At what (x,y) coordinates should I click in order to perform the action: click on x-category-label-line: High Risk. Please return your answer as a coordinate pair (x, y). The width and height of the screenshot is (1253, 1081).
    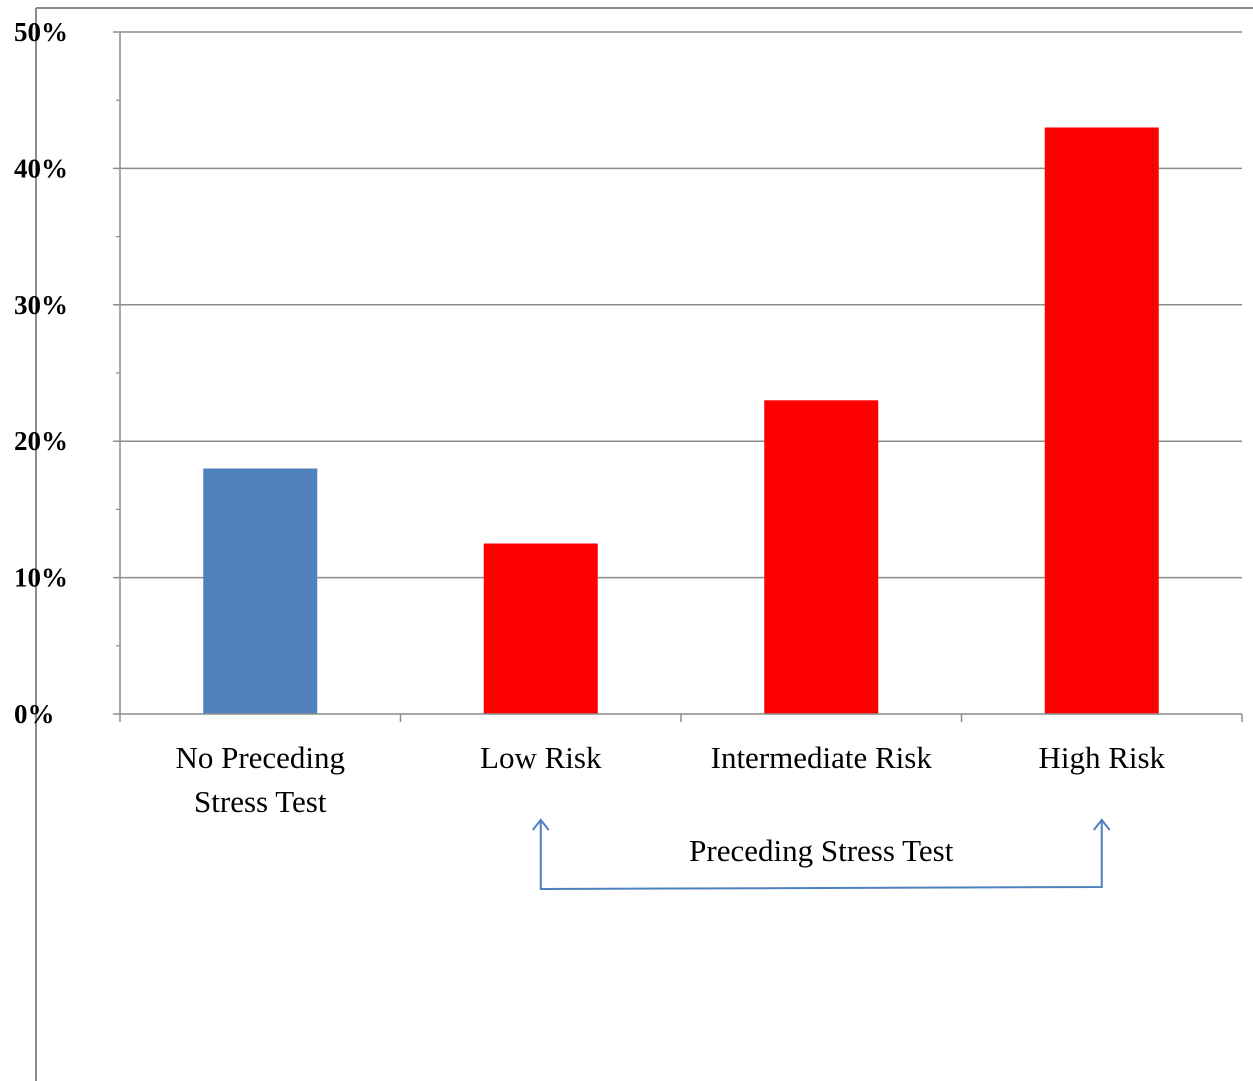
    Looking at the image, I should click on (1101, 757).